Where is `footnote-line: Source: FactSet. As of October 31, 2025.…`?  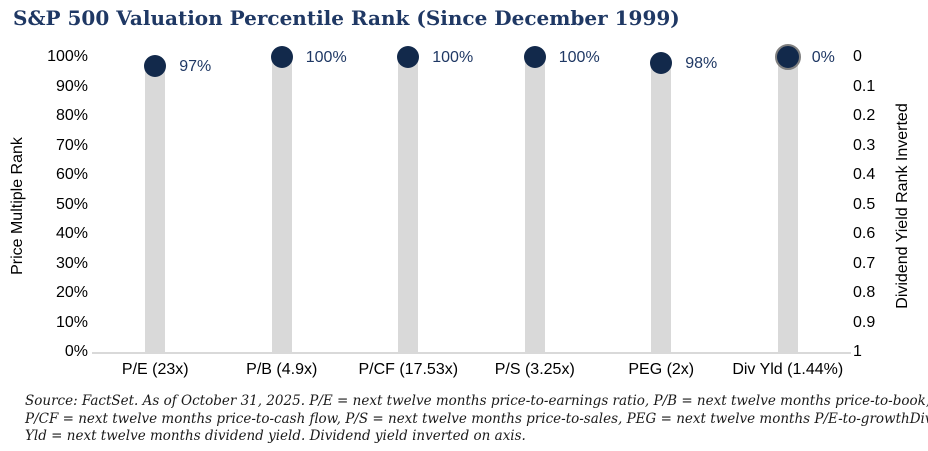
footnote-line: Source: FactSet. As of October 31, 2025.… is located at coordinates (476, 401).